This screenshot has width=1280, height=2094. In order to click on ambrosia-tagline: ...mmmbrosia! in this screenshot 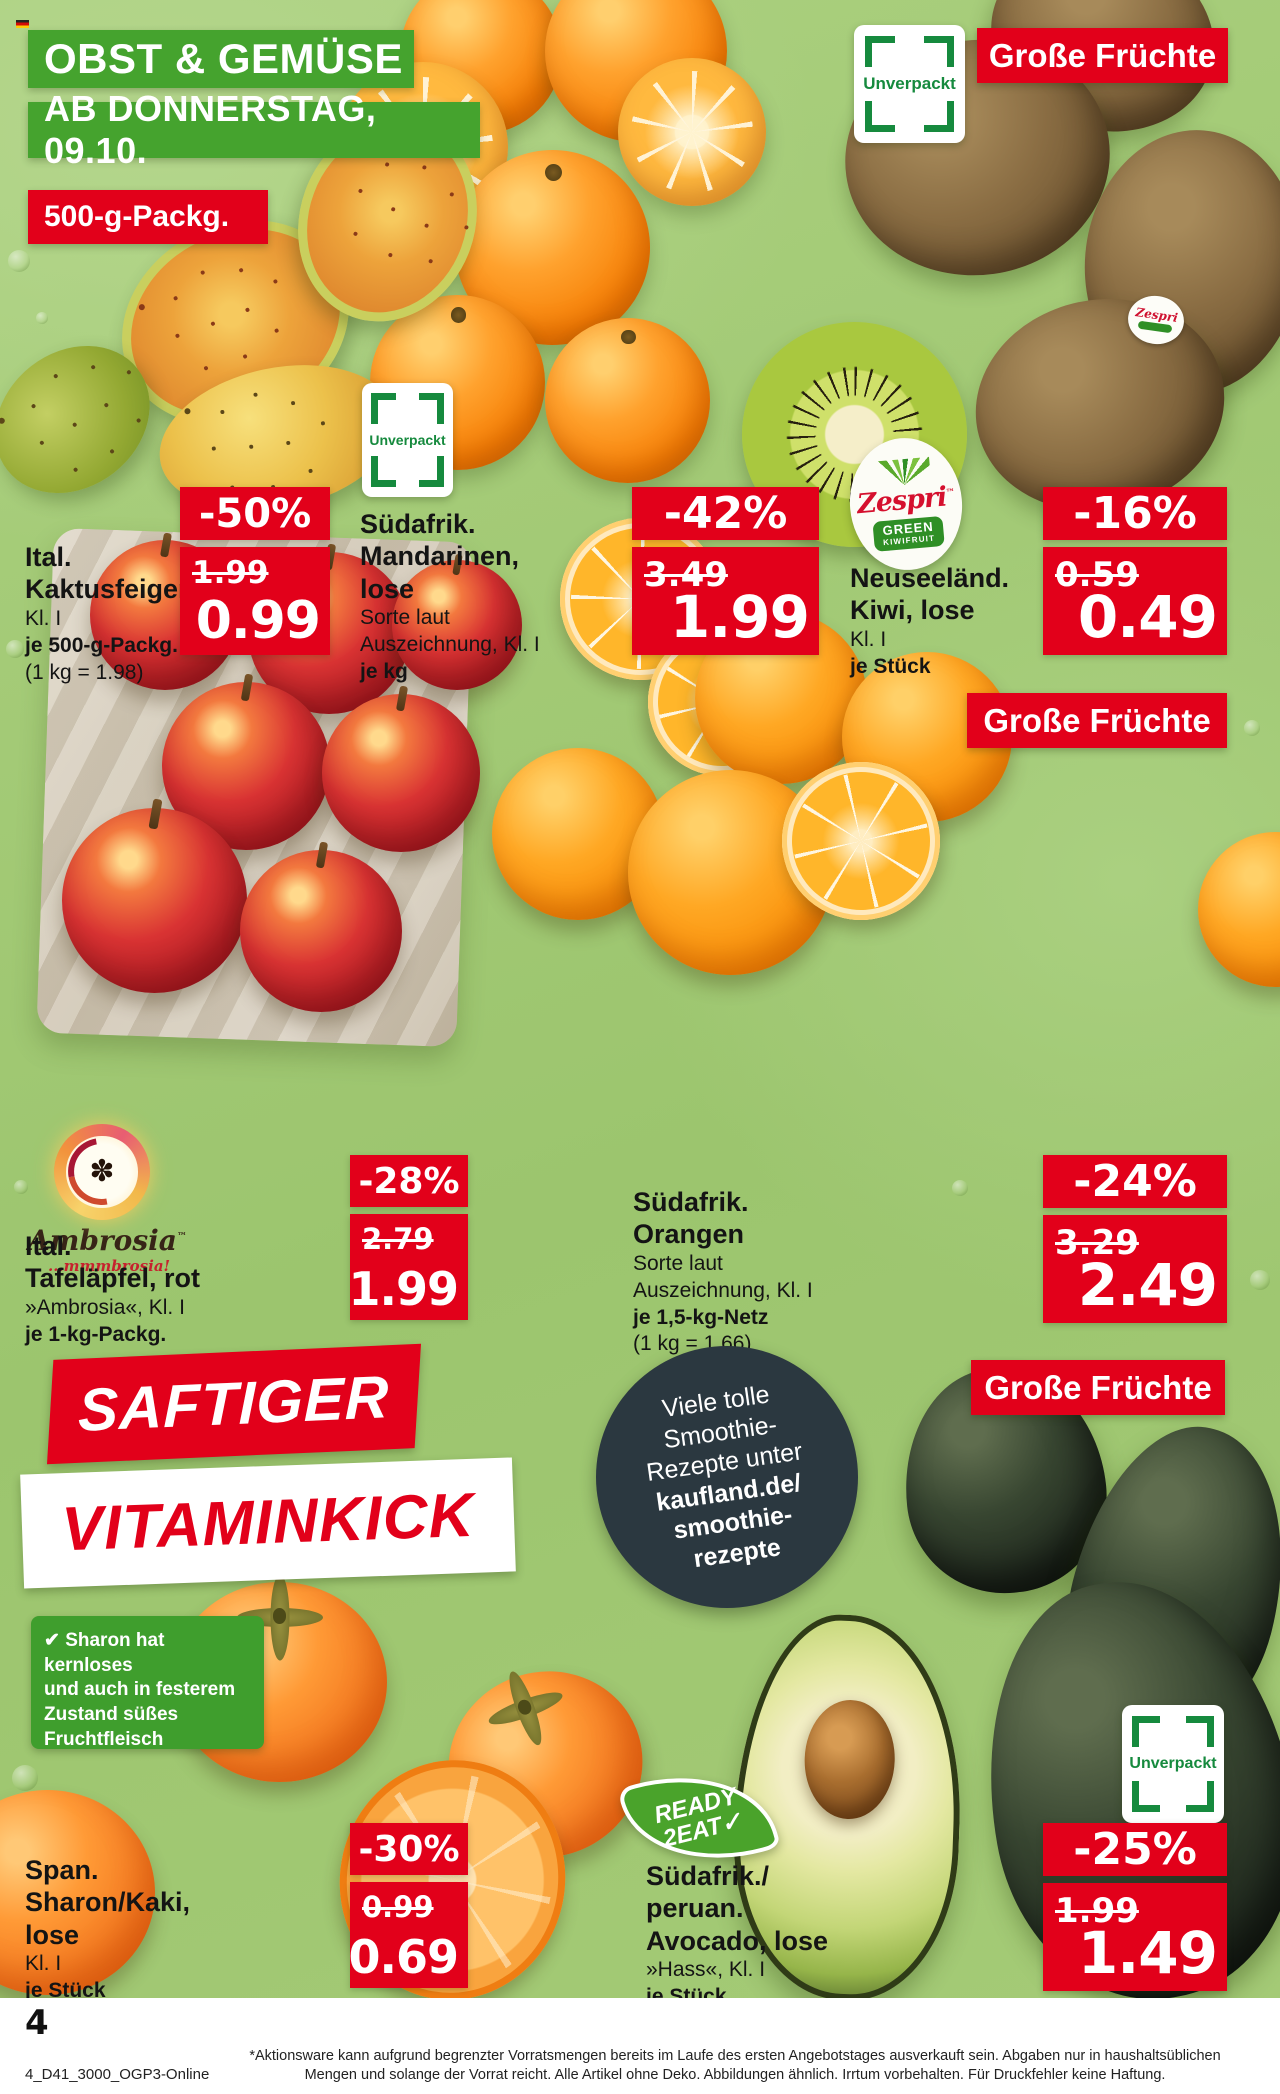, I will do `click(109, 1266)`.